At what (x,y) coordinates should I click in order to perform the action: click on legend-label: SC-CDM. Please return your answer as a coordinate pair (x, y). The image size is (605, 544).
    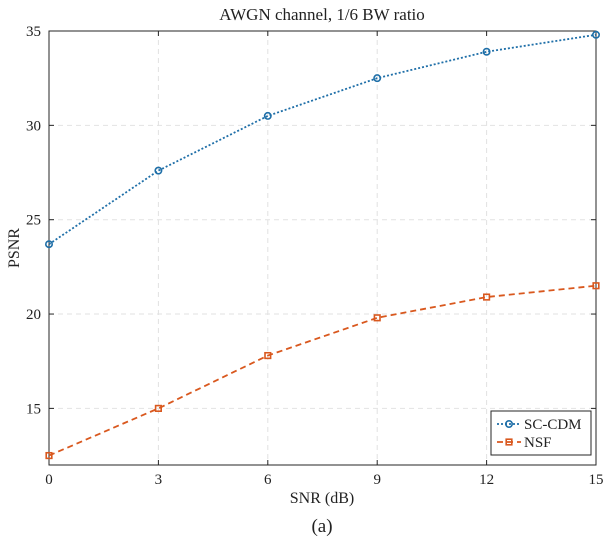
    Looking at the image, I should click on (553, 425).